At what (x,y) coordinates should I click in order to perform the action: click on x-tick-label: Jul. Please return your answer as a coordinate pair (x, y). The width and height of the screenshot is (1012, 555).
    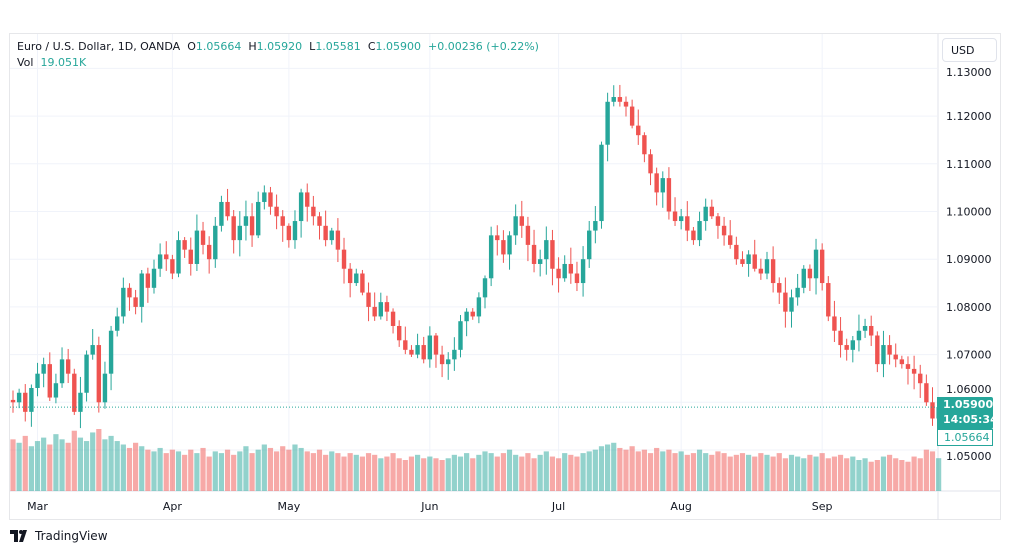
    Looking at the image, I should click on (558, 506).